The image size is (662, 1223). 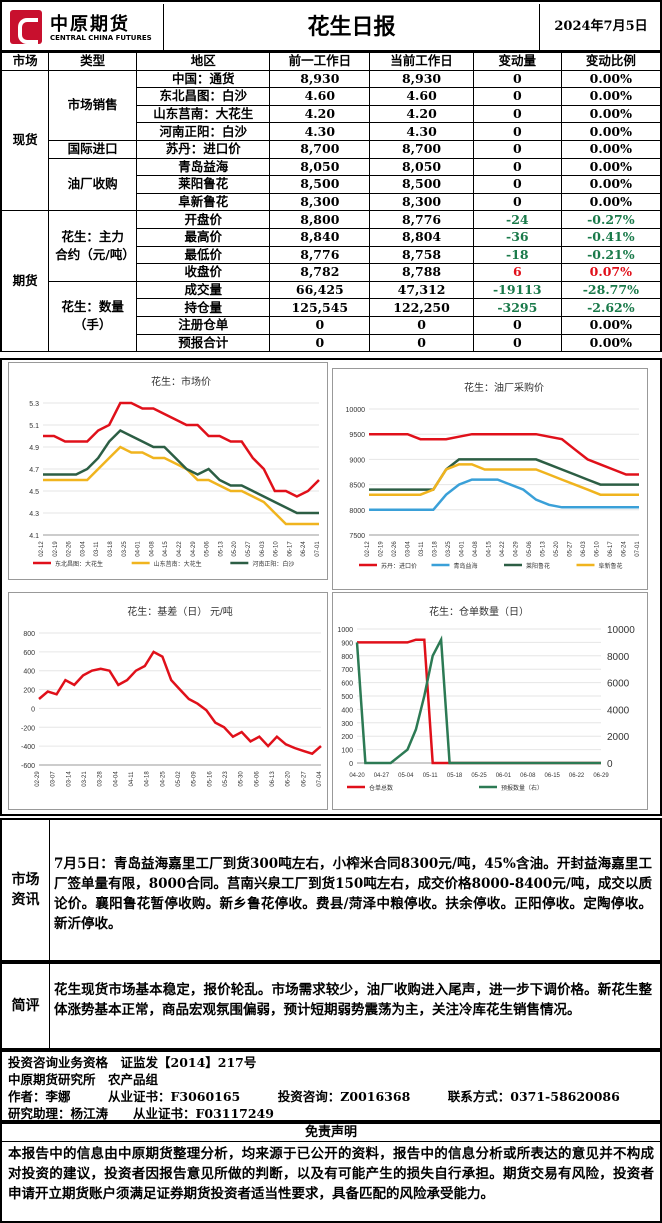 What do you see at coordinates (421, 184) in the screenshot?
I see `cell-curr: 8,500` at bounding box center [421, 184].